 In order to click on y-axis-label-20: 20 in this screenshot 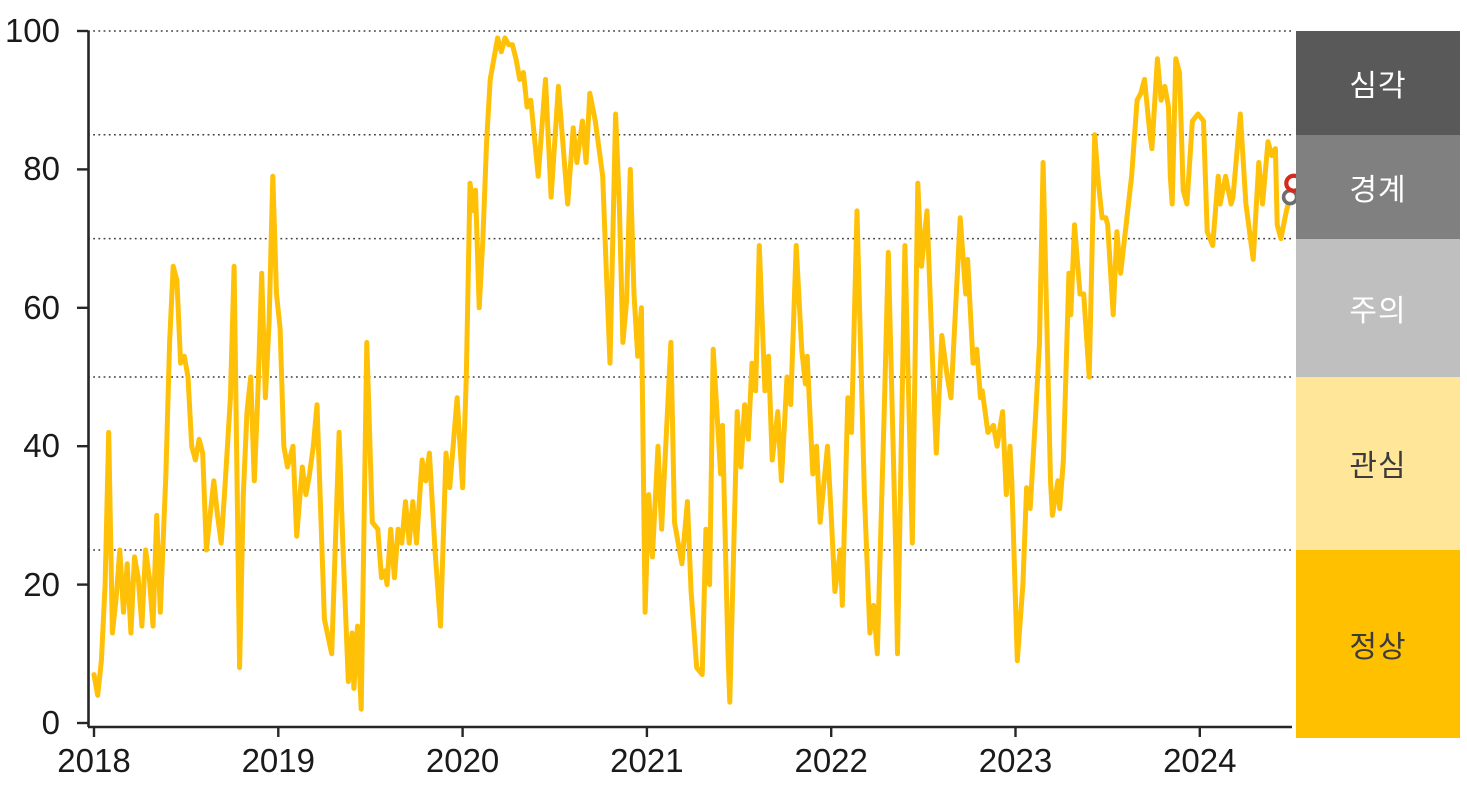, I will do `click(41, 584)`.